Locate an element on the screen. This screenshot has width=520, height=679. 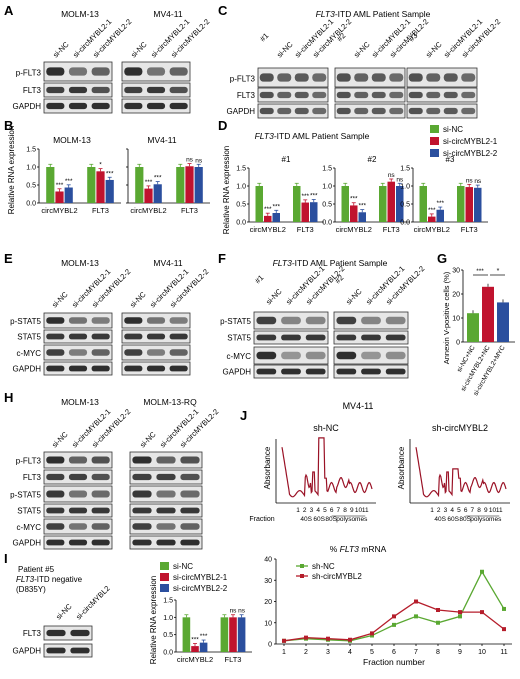
legend-label: si-NC is located at coordinates (183, 566).